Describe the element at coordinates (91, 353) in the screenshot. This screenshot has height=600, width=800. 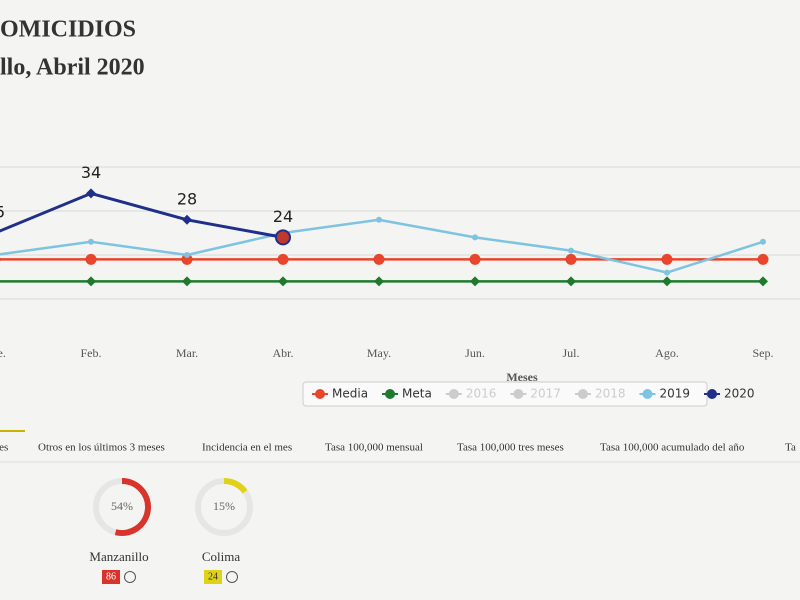
I see `x-tick-label: Feb.` at that location.